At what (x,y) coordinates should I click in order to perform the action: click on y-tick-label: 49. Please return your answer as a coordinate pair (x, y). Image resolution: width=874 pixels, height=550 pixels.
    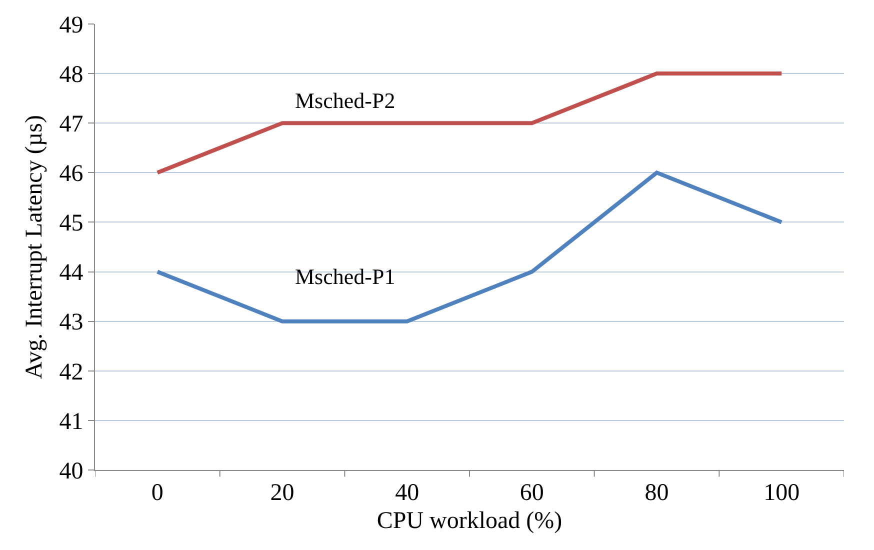
    Looking at the image, I should click on (71, 25).